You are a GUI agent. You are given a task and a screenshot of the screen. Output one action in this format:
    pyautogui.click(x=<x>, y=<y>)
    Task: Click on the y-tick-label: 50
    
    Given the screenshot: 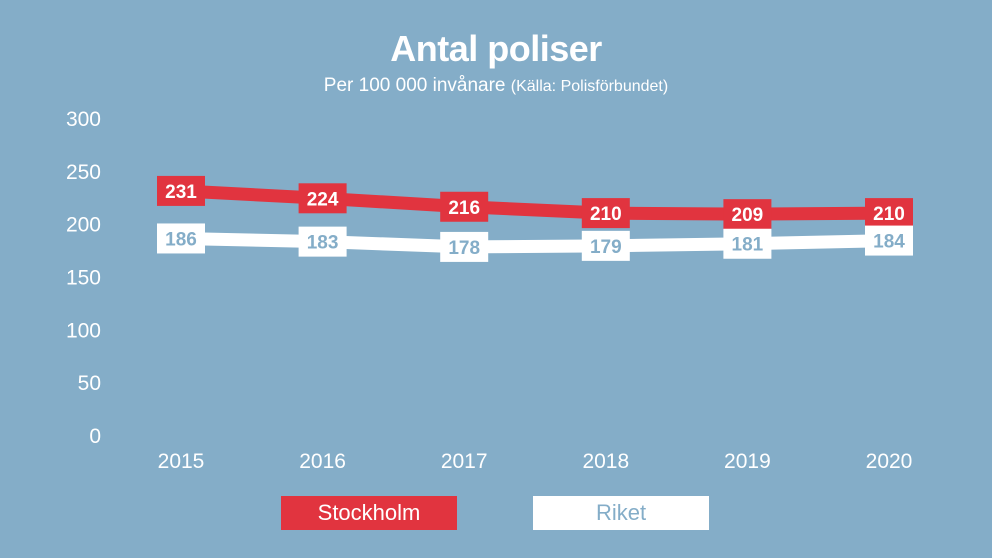 What is the action you would take?
    pyautogui.click(x=89, y=383)
    